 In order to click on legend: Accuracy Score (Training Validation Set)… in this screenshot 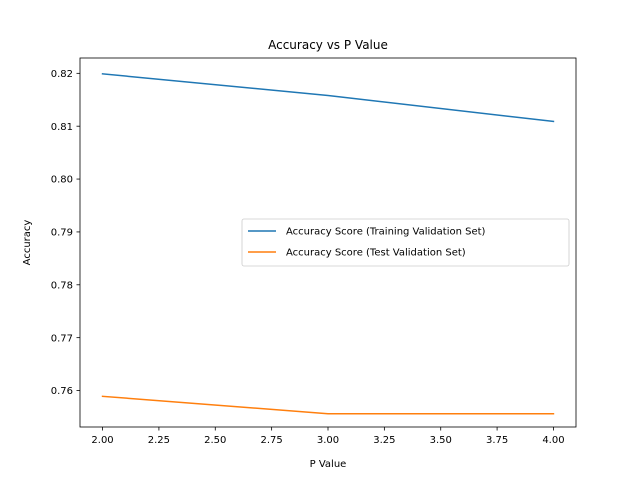, I will do `click(405, 242)`.